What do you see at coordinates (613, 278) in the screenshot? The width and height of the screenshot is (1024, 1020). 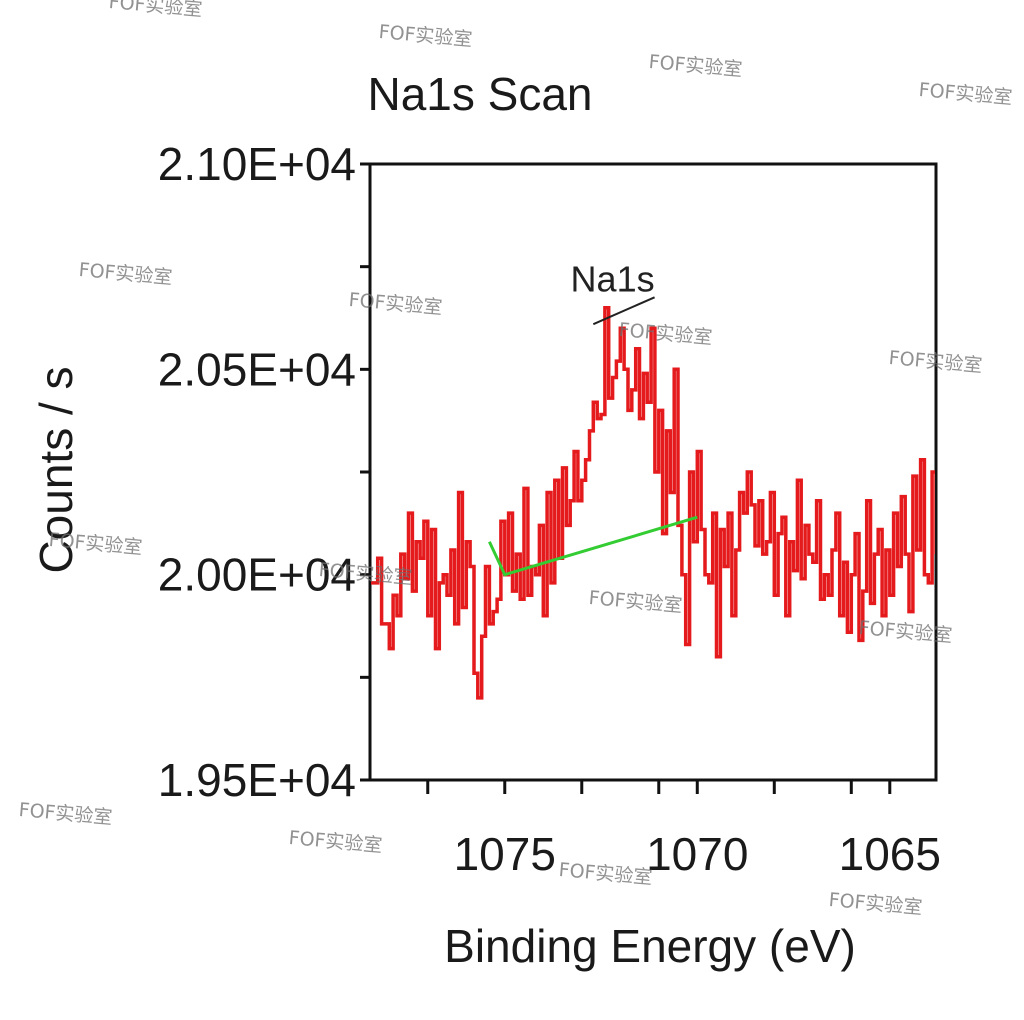 I see `peak-annotation-label: Na1s` at bounding box center [613, 278].